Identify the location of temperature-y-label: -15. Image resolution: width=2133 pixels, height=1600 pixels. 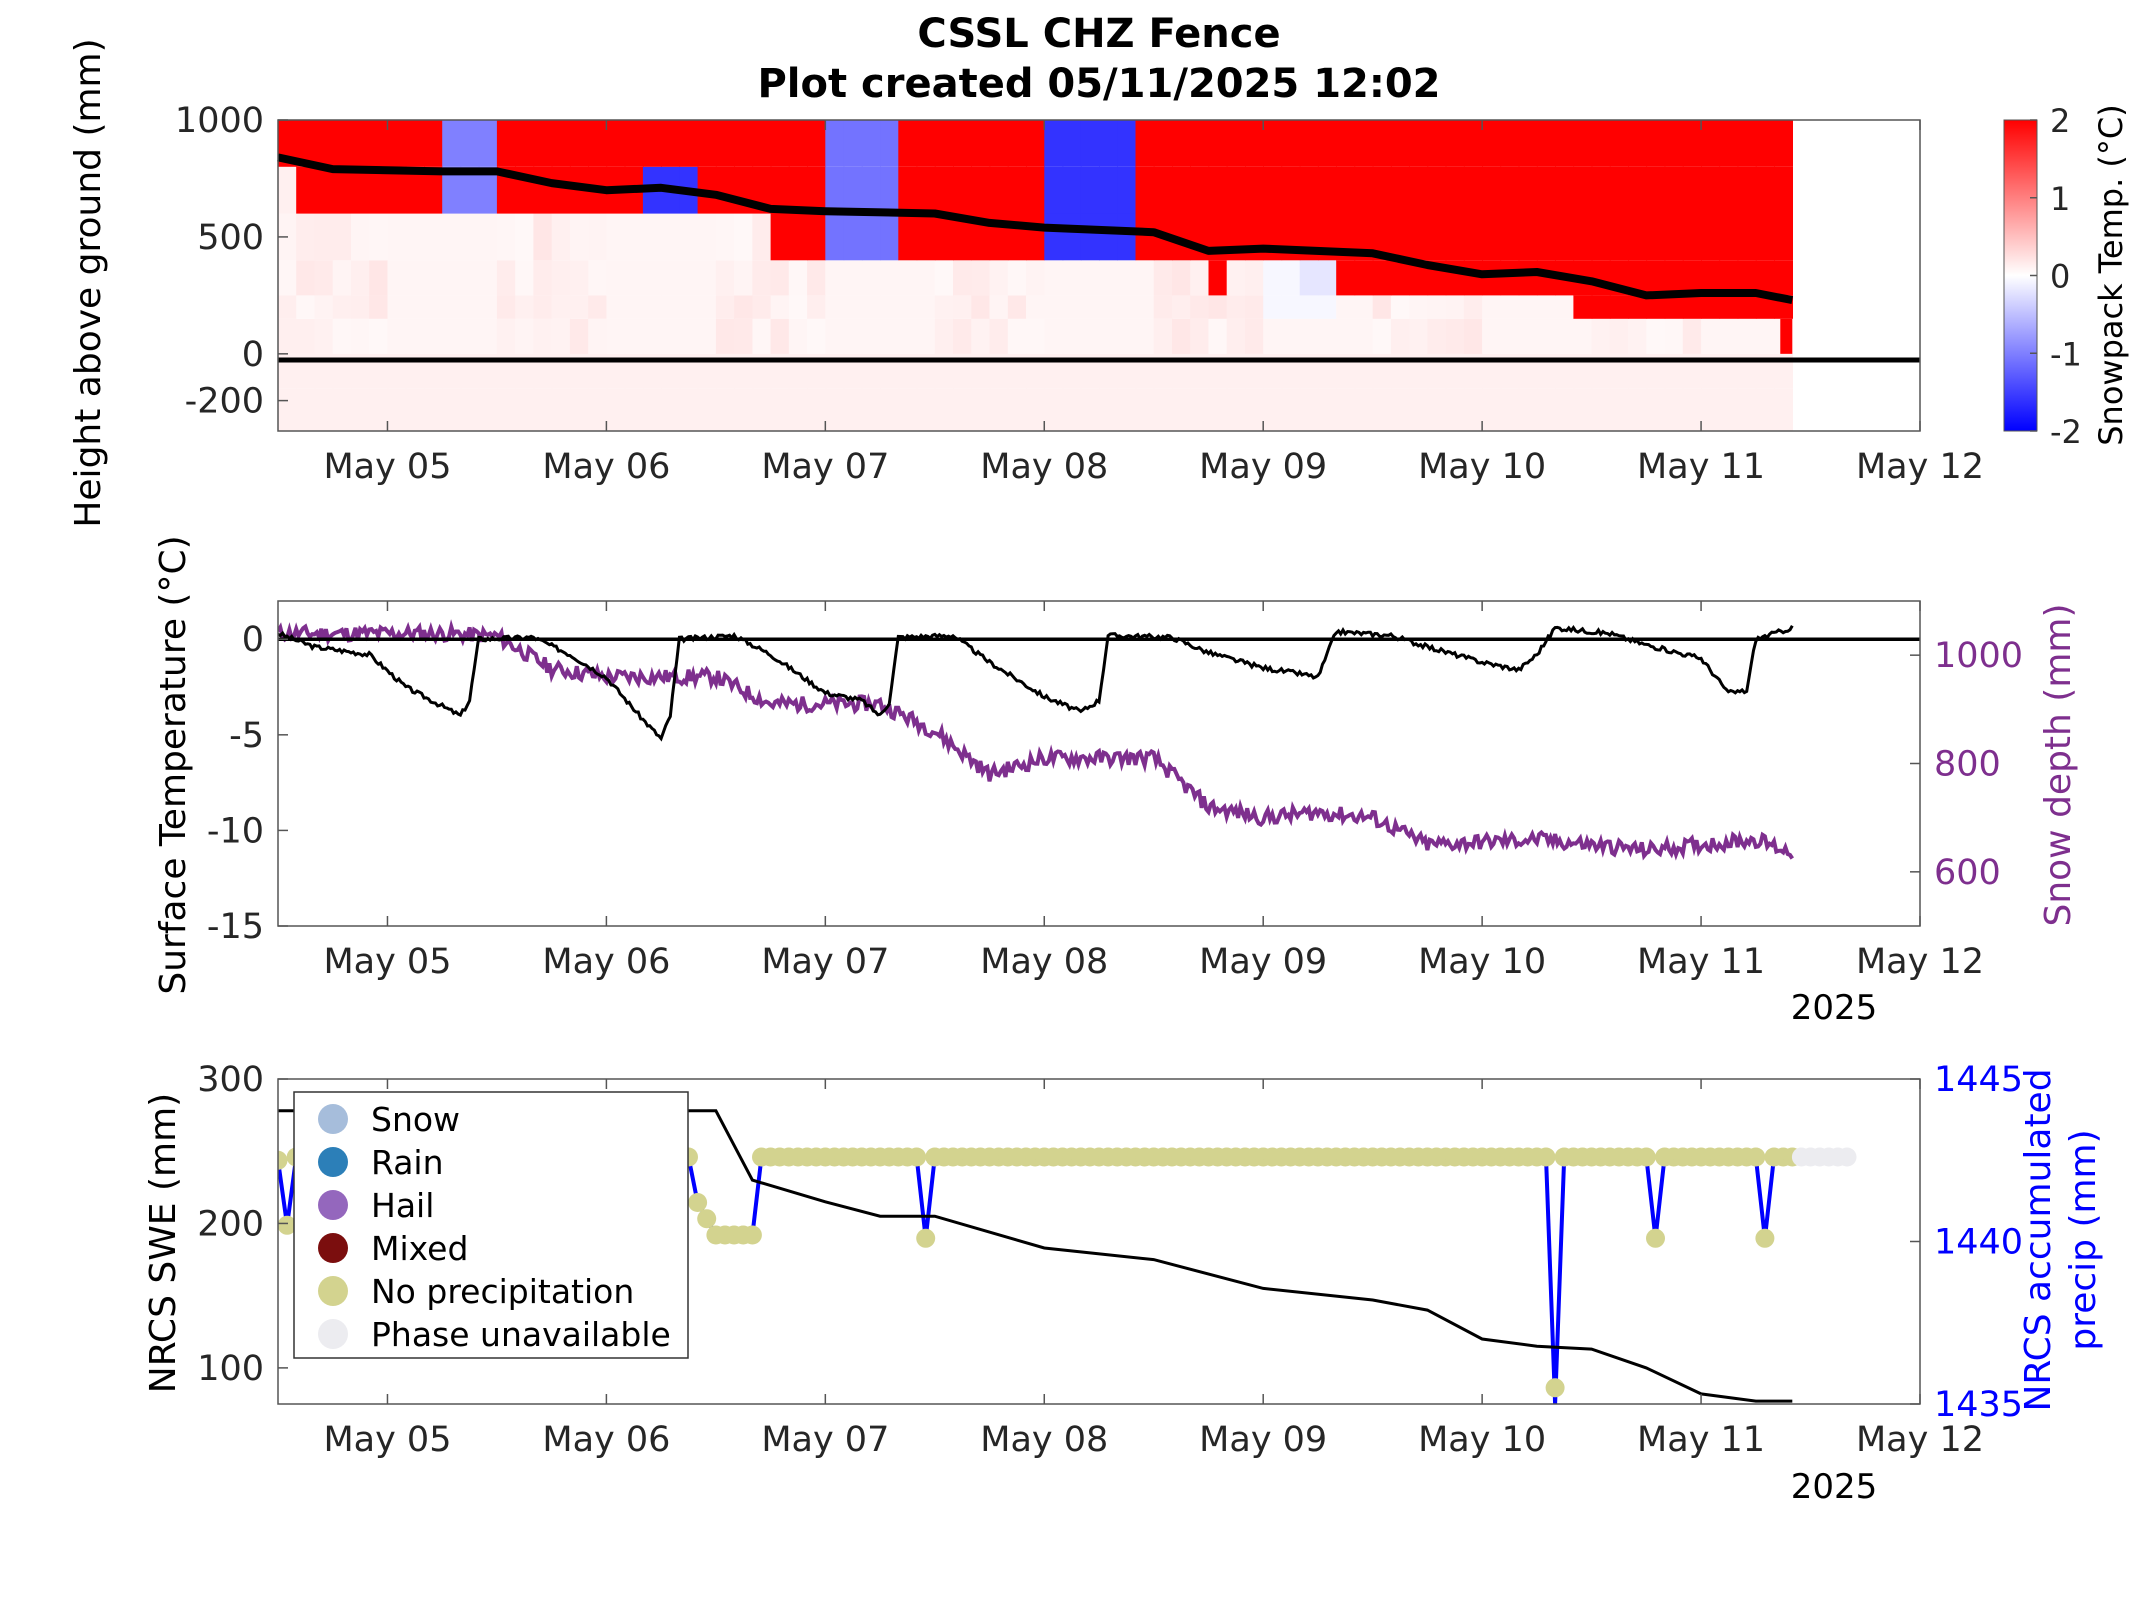
(235, 927).